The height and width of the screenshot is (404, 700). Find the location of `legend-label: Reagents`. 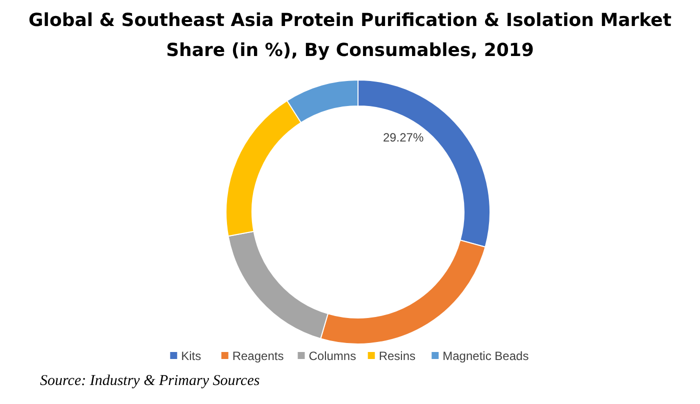

legend-label: Reagents is located at coordinates (258, 356).